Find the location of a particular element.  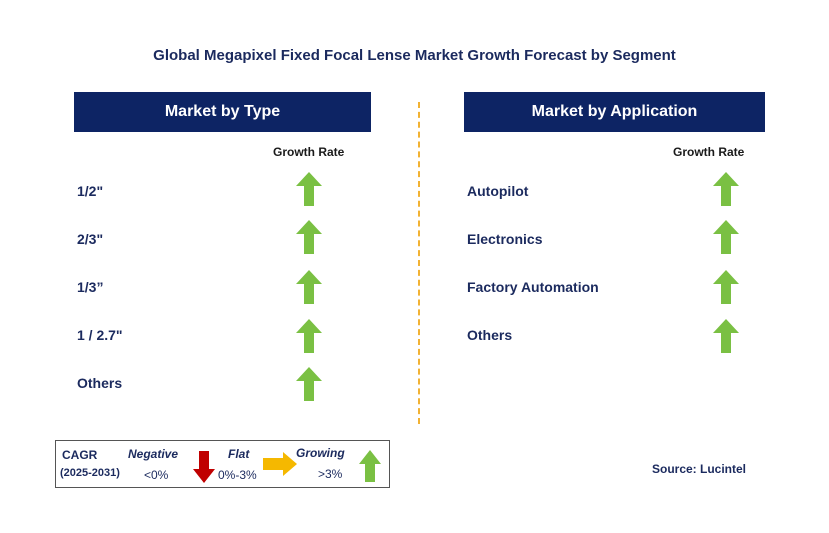

application-row-label: Electronics is located at coordinates (505, 239).